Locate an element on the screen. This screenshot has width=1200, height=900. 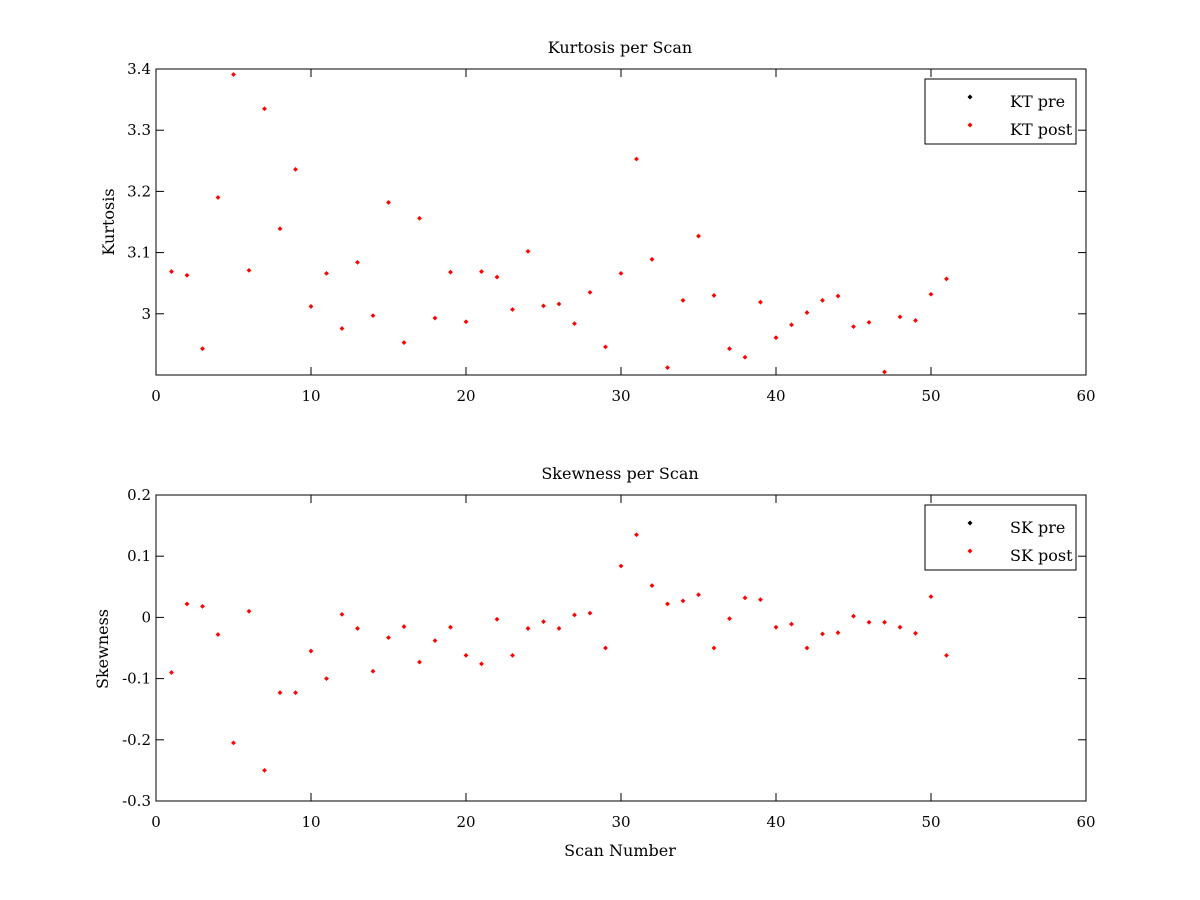
skewness-x-axis-label: Scan Number is located at coordinates (620, 850).